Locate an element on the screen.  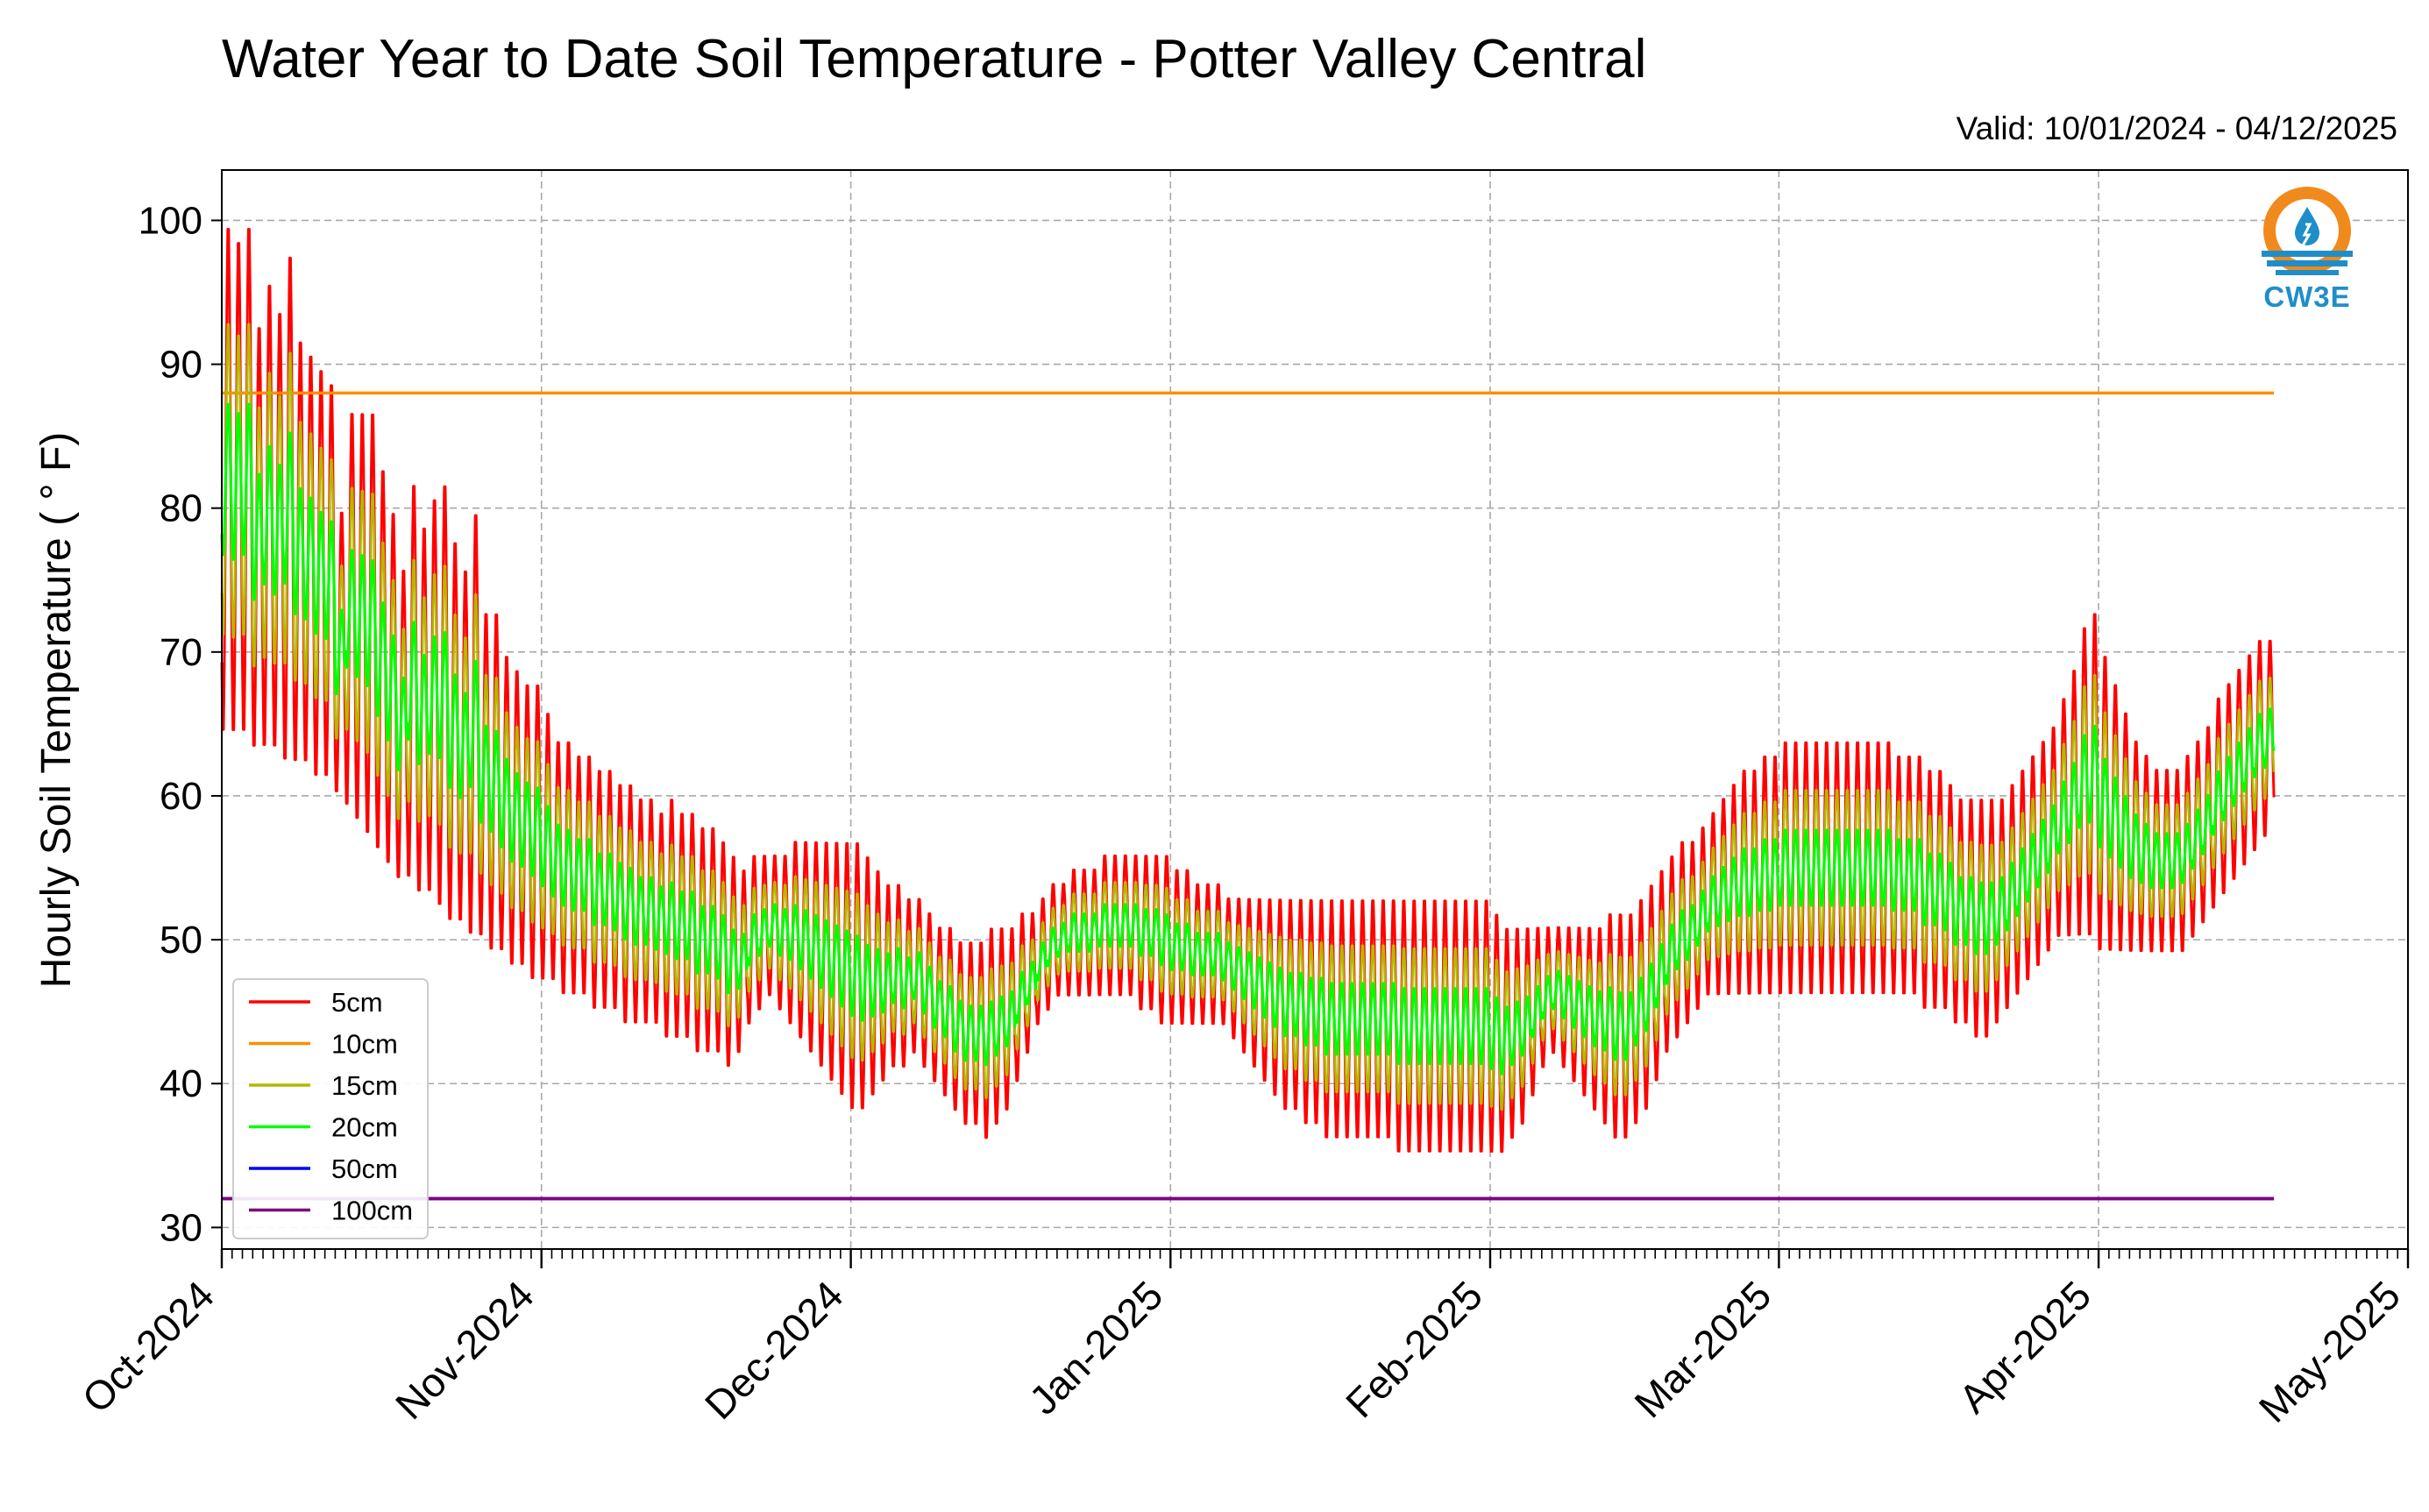
x-tick-label: Feb-2025 is located at coordinates (1414, 1349).